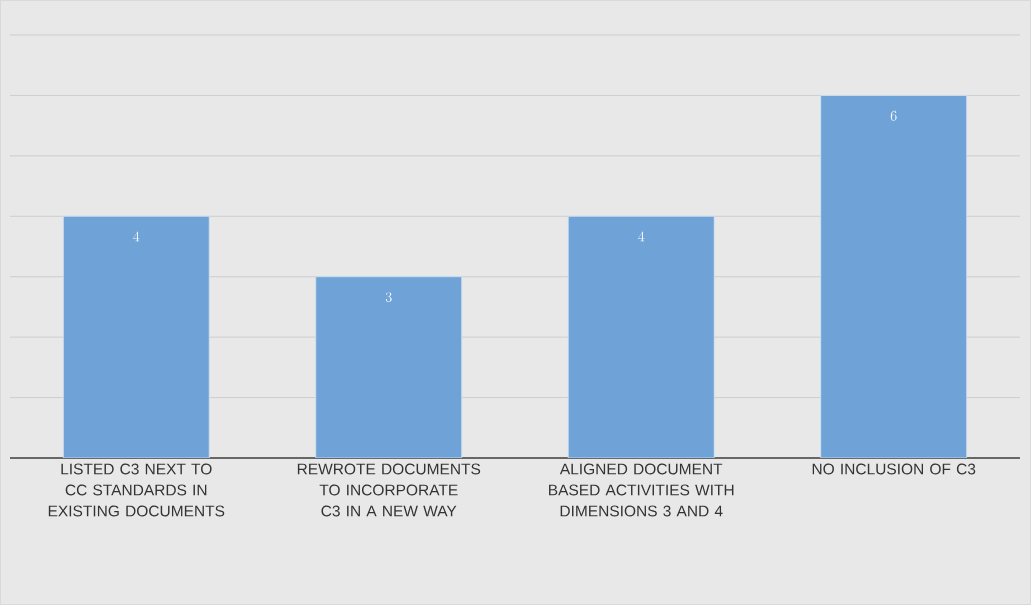 This screenshot has width=1031, height=605. What do you see at coordinates (893, 115) in the screenshot?
I see `data-label: 6` at bounding box center [893, 115].